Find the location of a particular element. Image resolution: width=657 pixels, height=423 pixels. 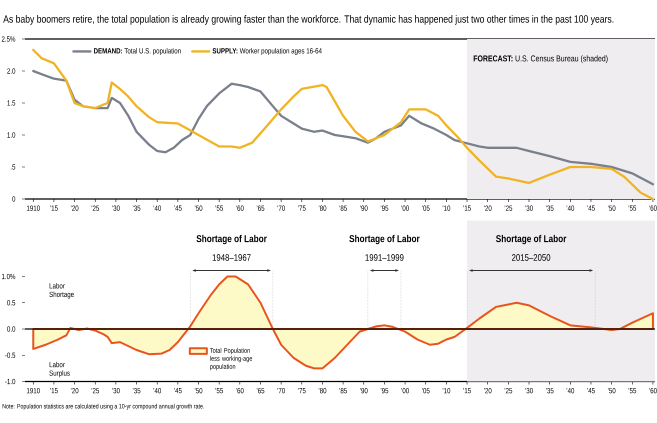

text: 1948–1967 is located at coordinates (231, 257).